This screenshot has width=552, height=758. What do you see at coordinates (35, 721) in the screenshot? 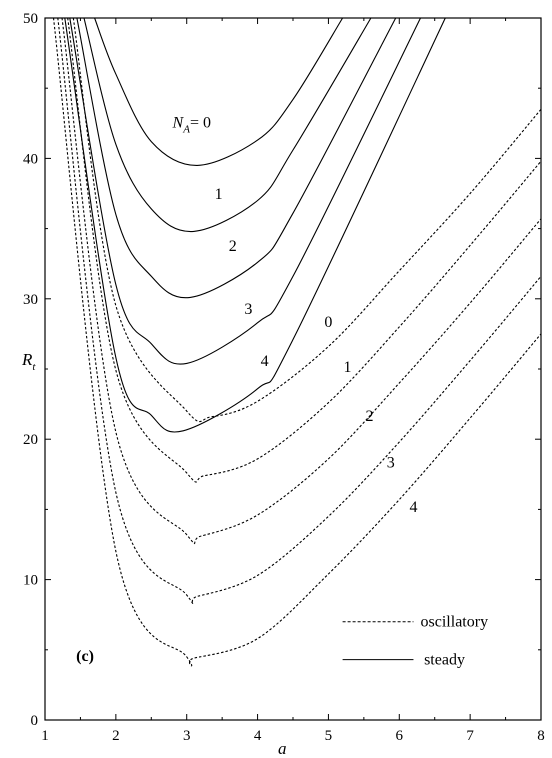
I see `y-tick-label: 0` at bounding box center [35, 721].